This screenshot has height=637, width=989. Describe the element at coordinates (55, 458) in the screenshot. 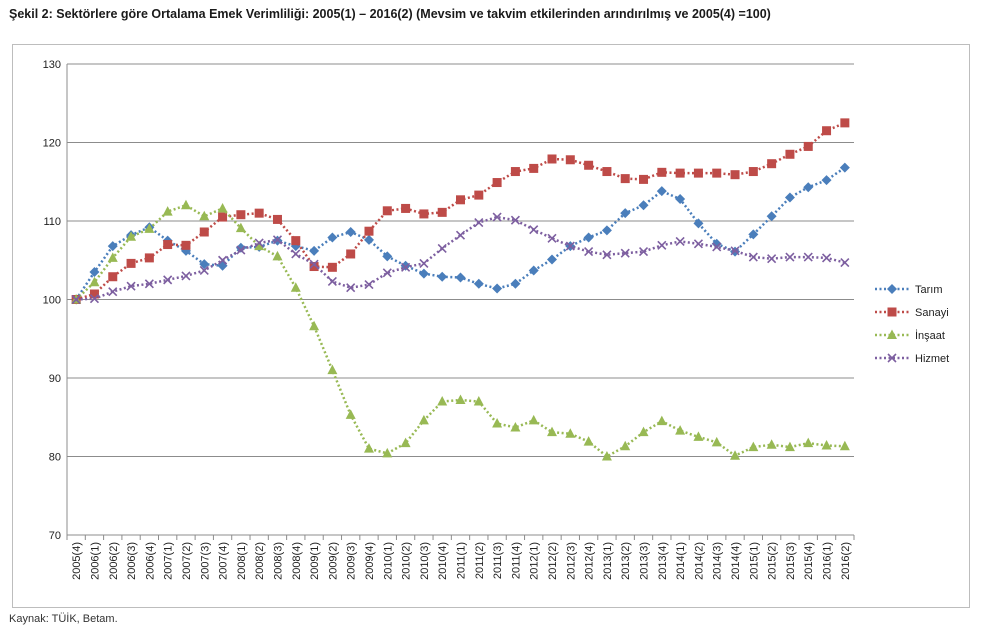

I see `y-tick-label: 80` at that location.